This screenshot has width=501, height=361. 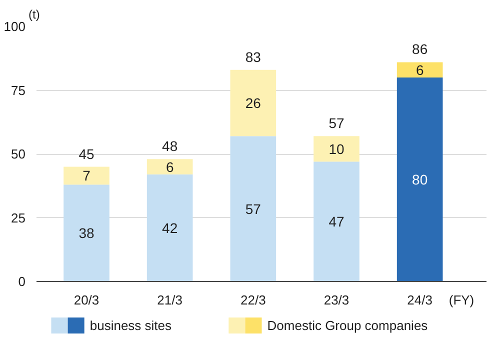 I want to click on data-label: 26, so click(x=253, y=103).